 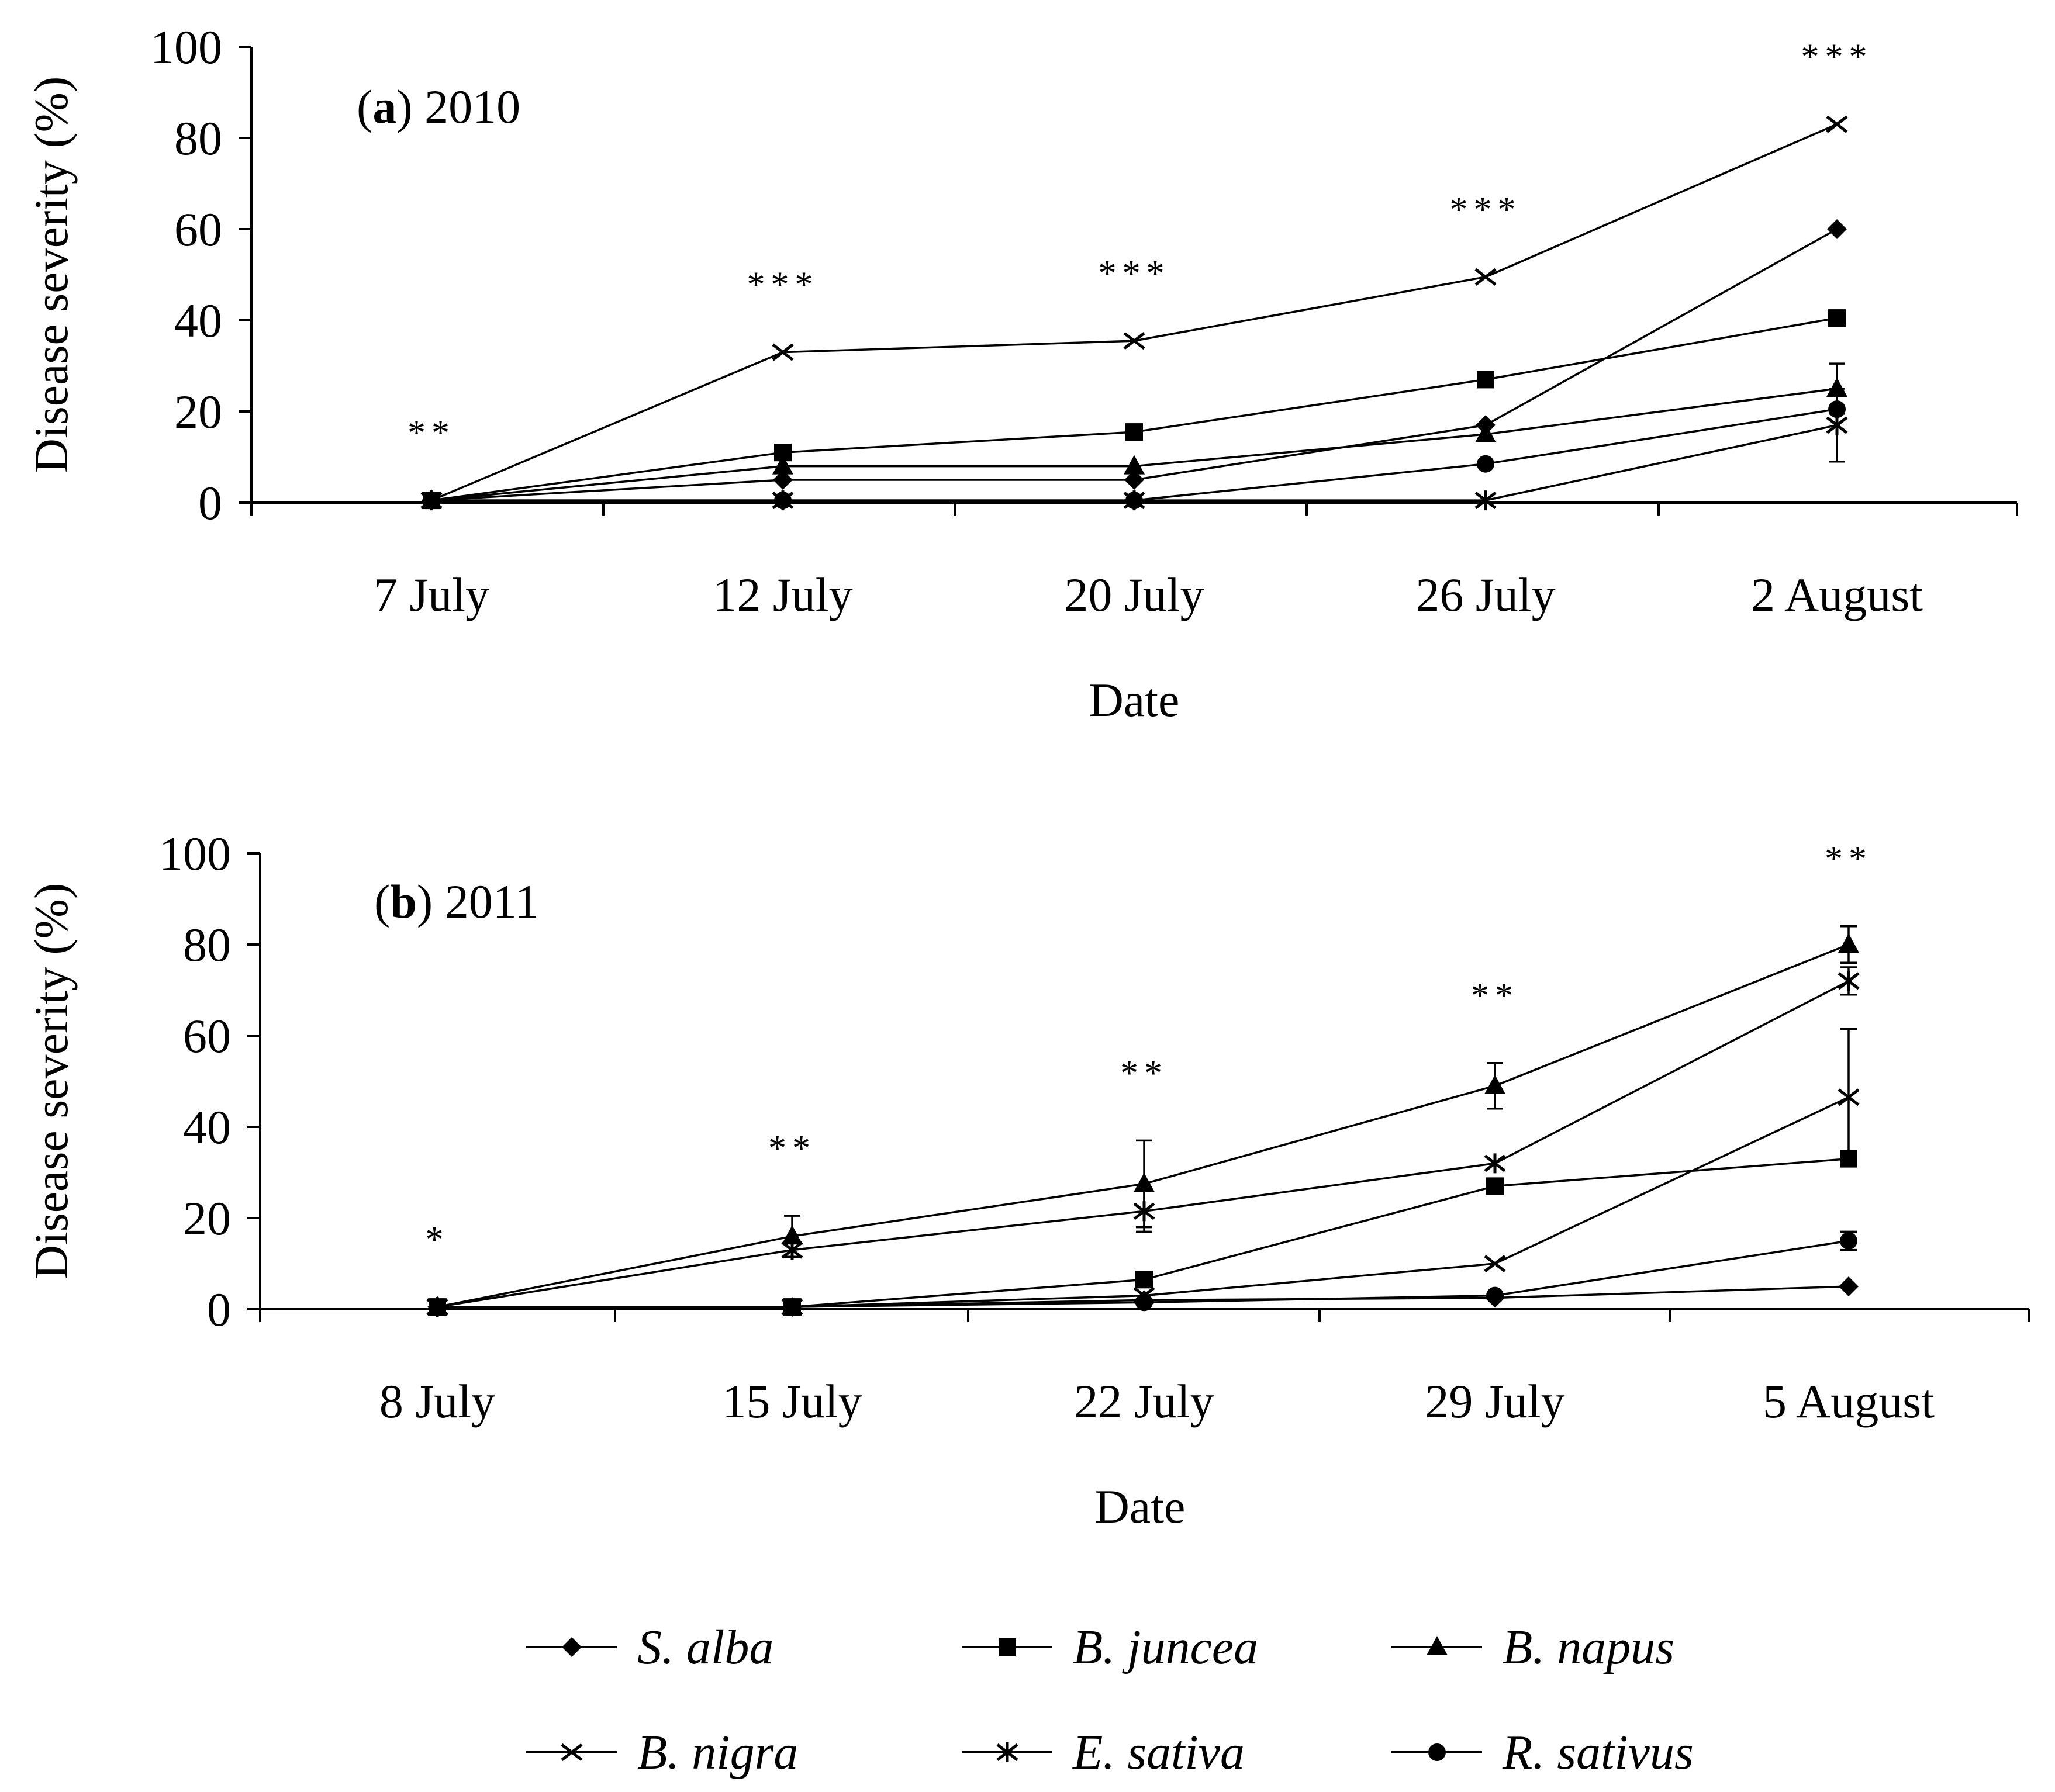 I want to click on panel-year: 2010, so click(x=472, y=106).